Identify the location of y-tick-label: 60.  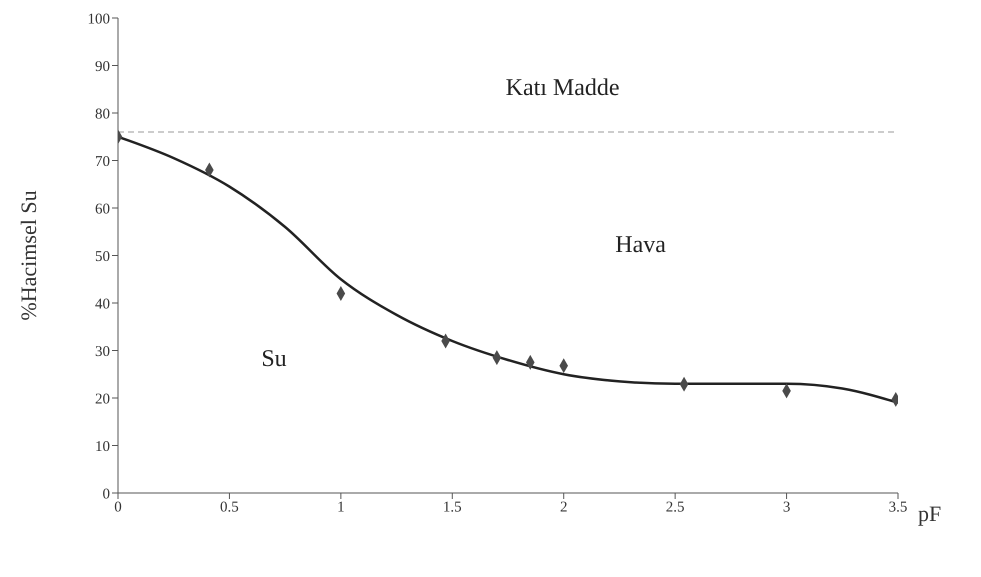
(102, 209).